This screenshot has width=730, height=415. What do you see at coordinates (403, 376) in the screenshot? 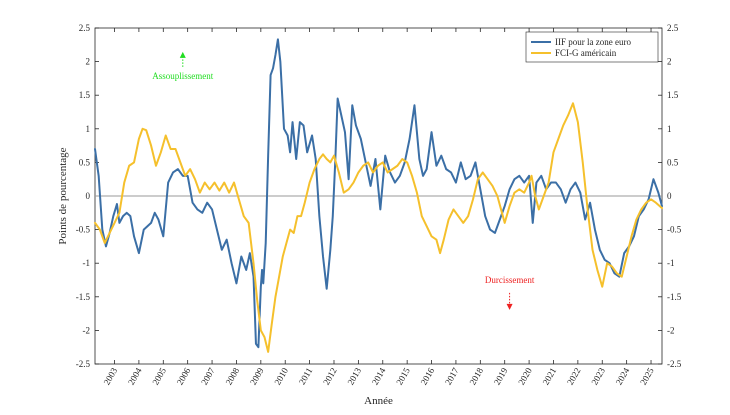
I see `x-tick-label: 2015` at bounding box center [403, 376].